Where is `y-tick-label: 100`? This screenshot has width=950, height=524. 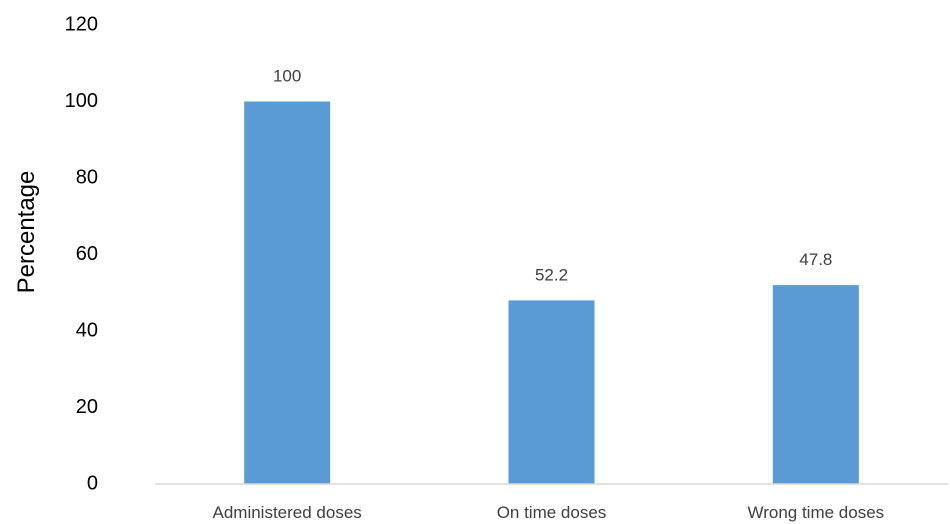 y-tick-label: 100 is located at coordinates (81, 101).